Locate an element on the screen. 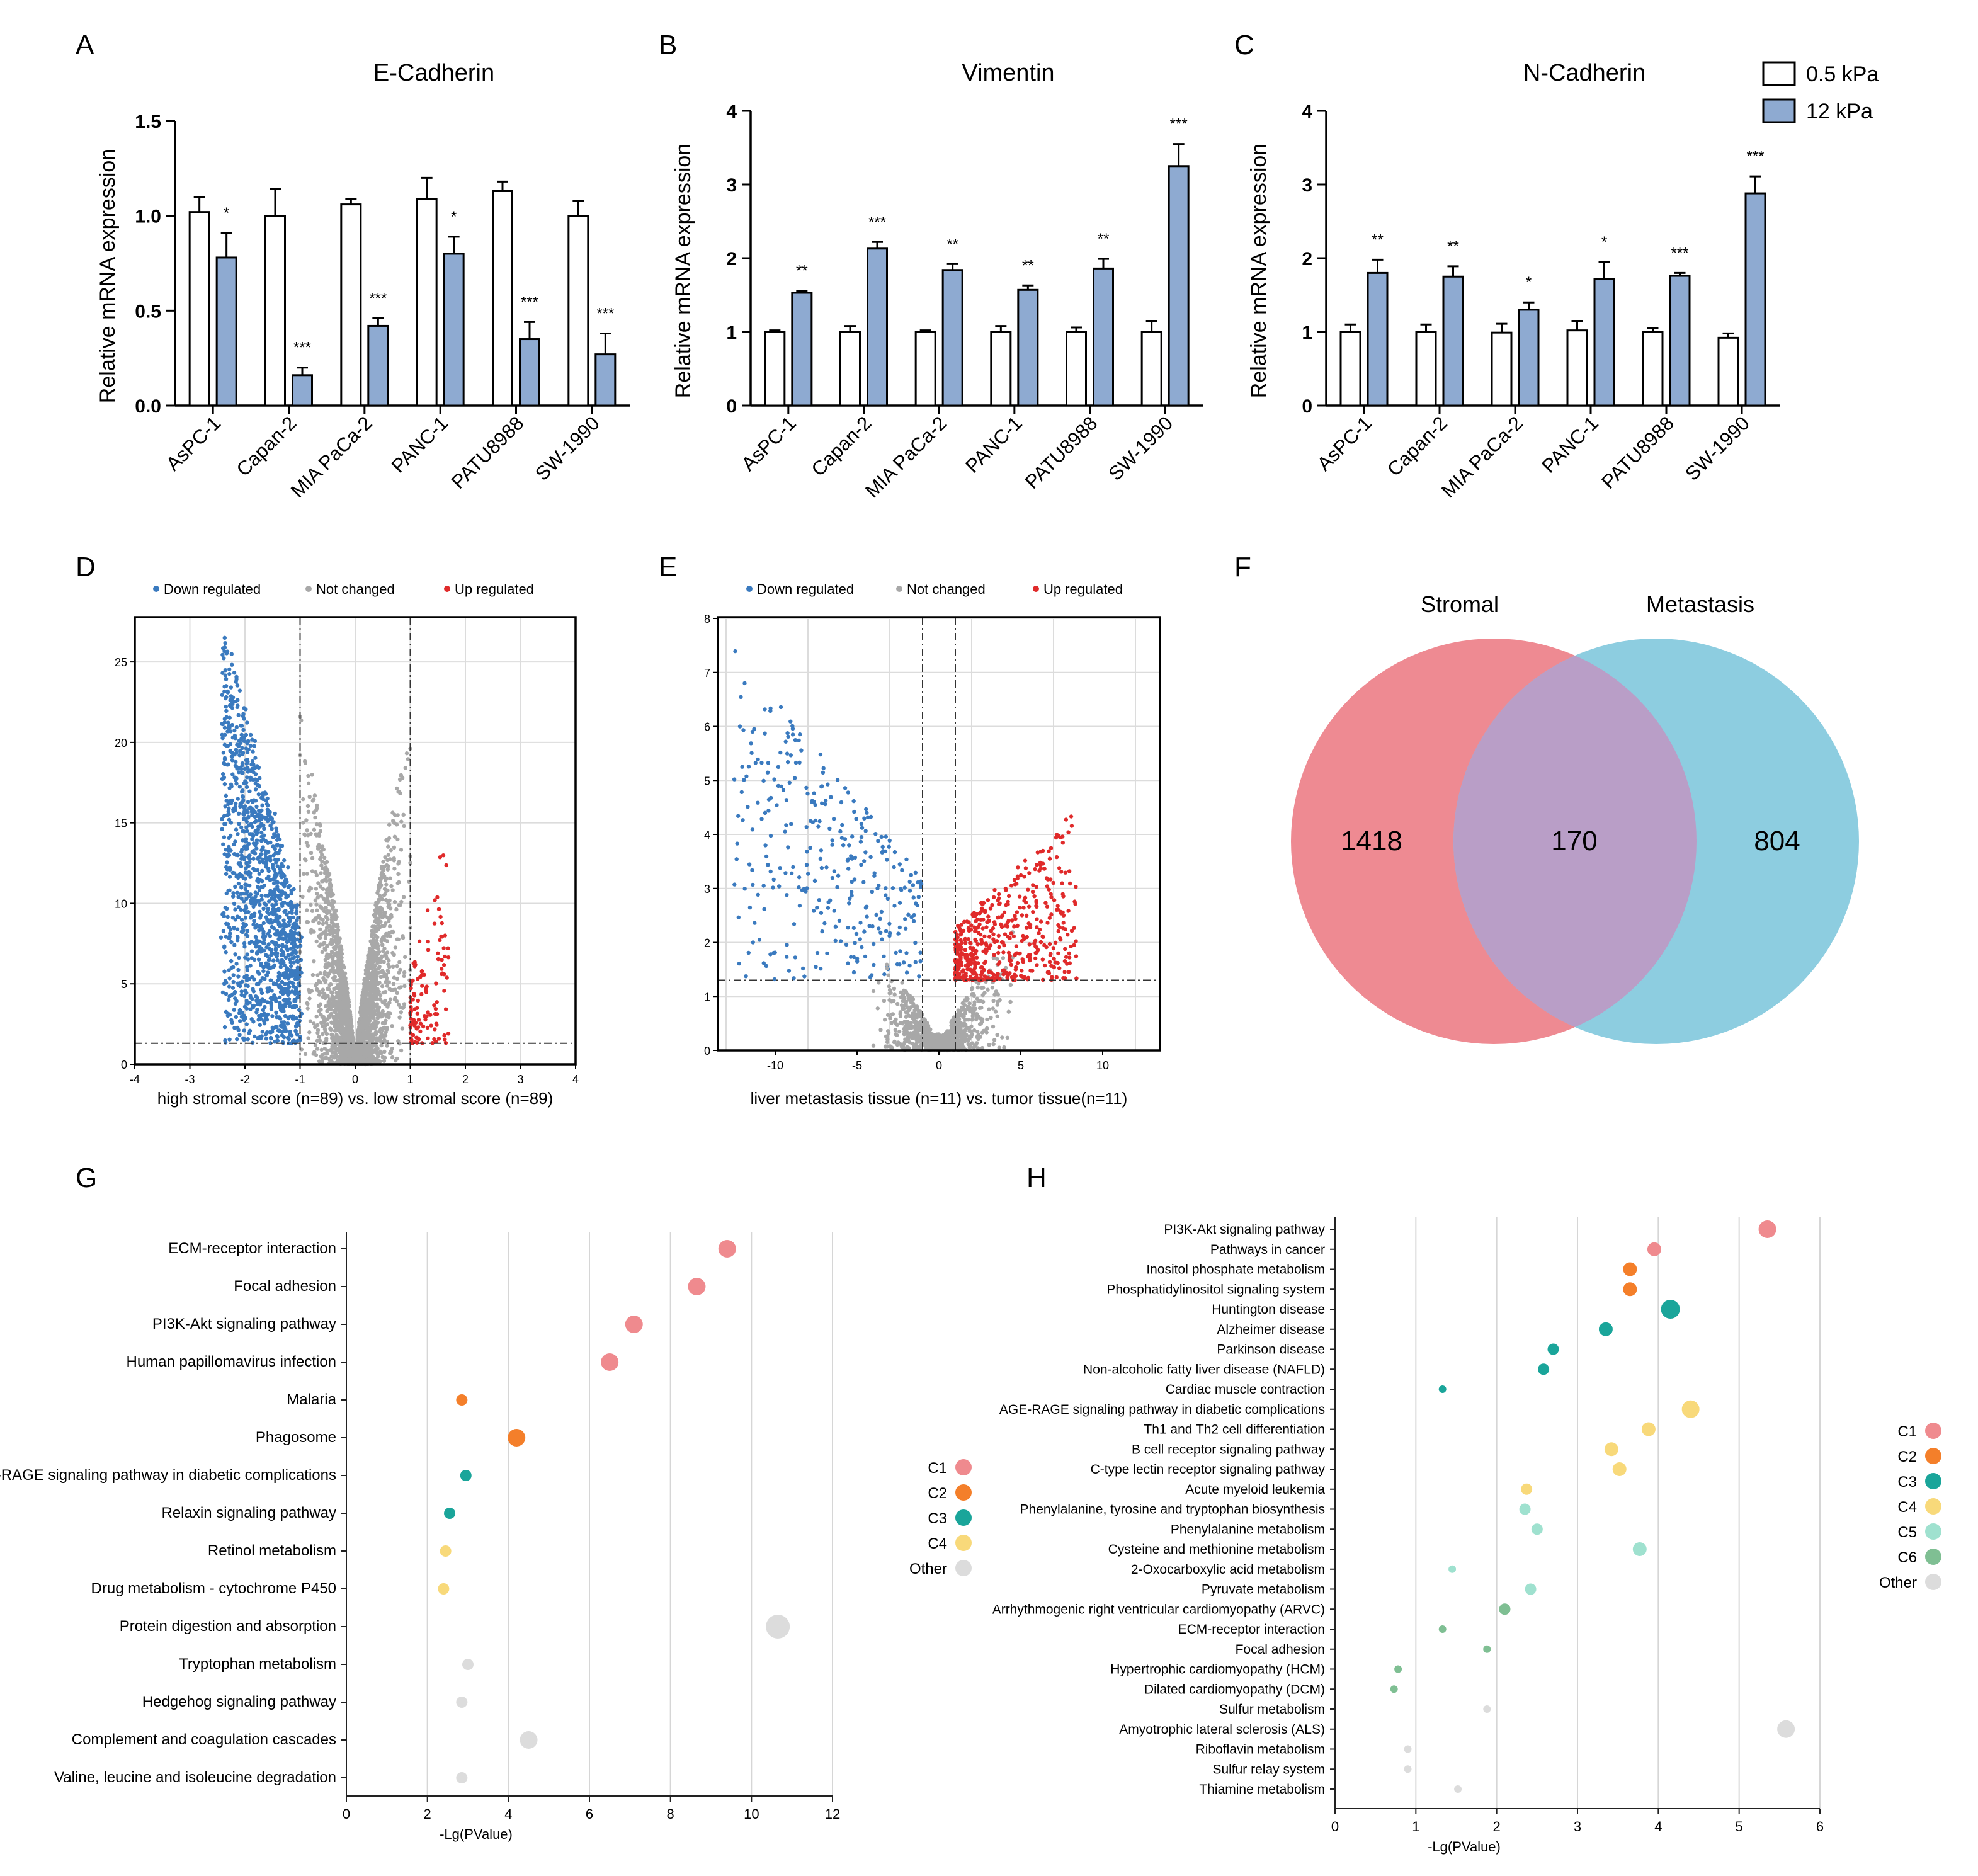 Image resolution: width=1978 pixels, height=1876 pixels. x-tick-label: Capan-2 is located at coordinates (1417, 446).